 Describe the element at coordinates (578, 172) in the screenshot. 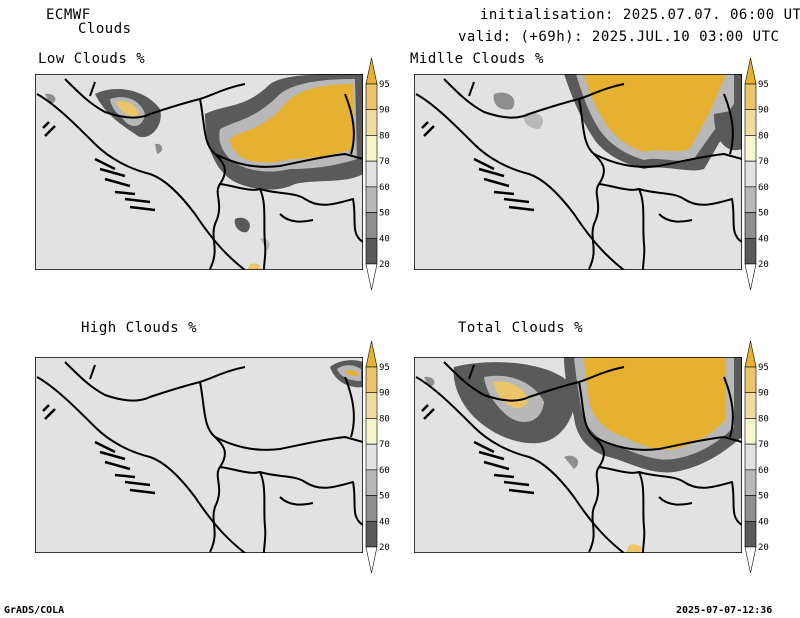

I see `middle-clouds-map` at that location.